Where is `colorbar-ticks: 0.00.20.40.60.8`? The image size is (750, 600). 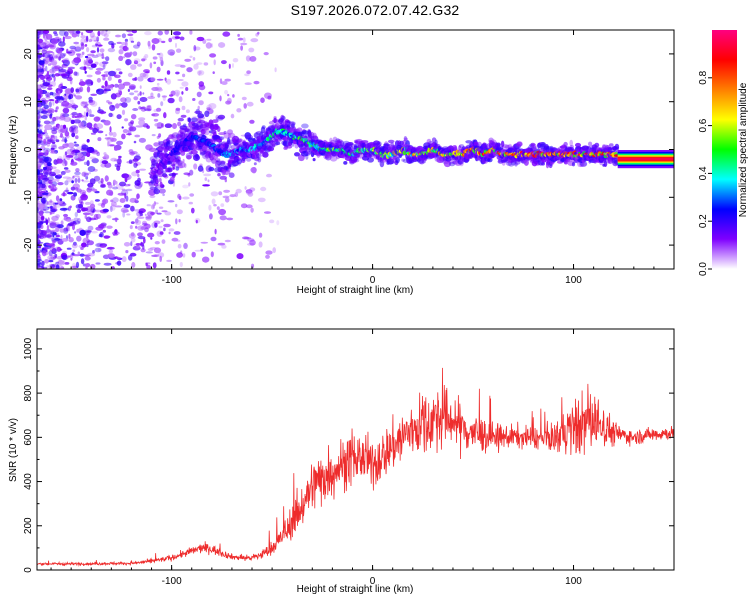 colorbar-ticks: 0.00.20.40.60.8 is located at coordinates (705, 173).